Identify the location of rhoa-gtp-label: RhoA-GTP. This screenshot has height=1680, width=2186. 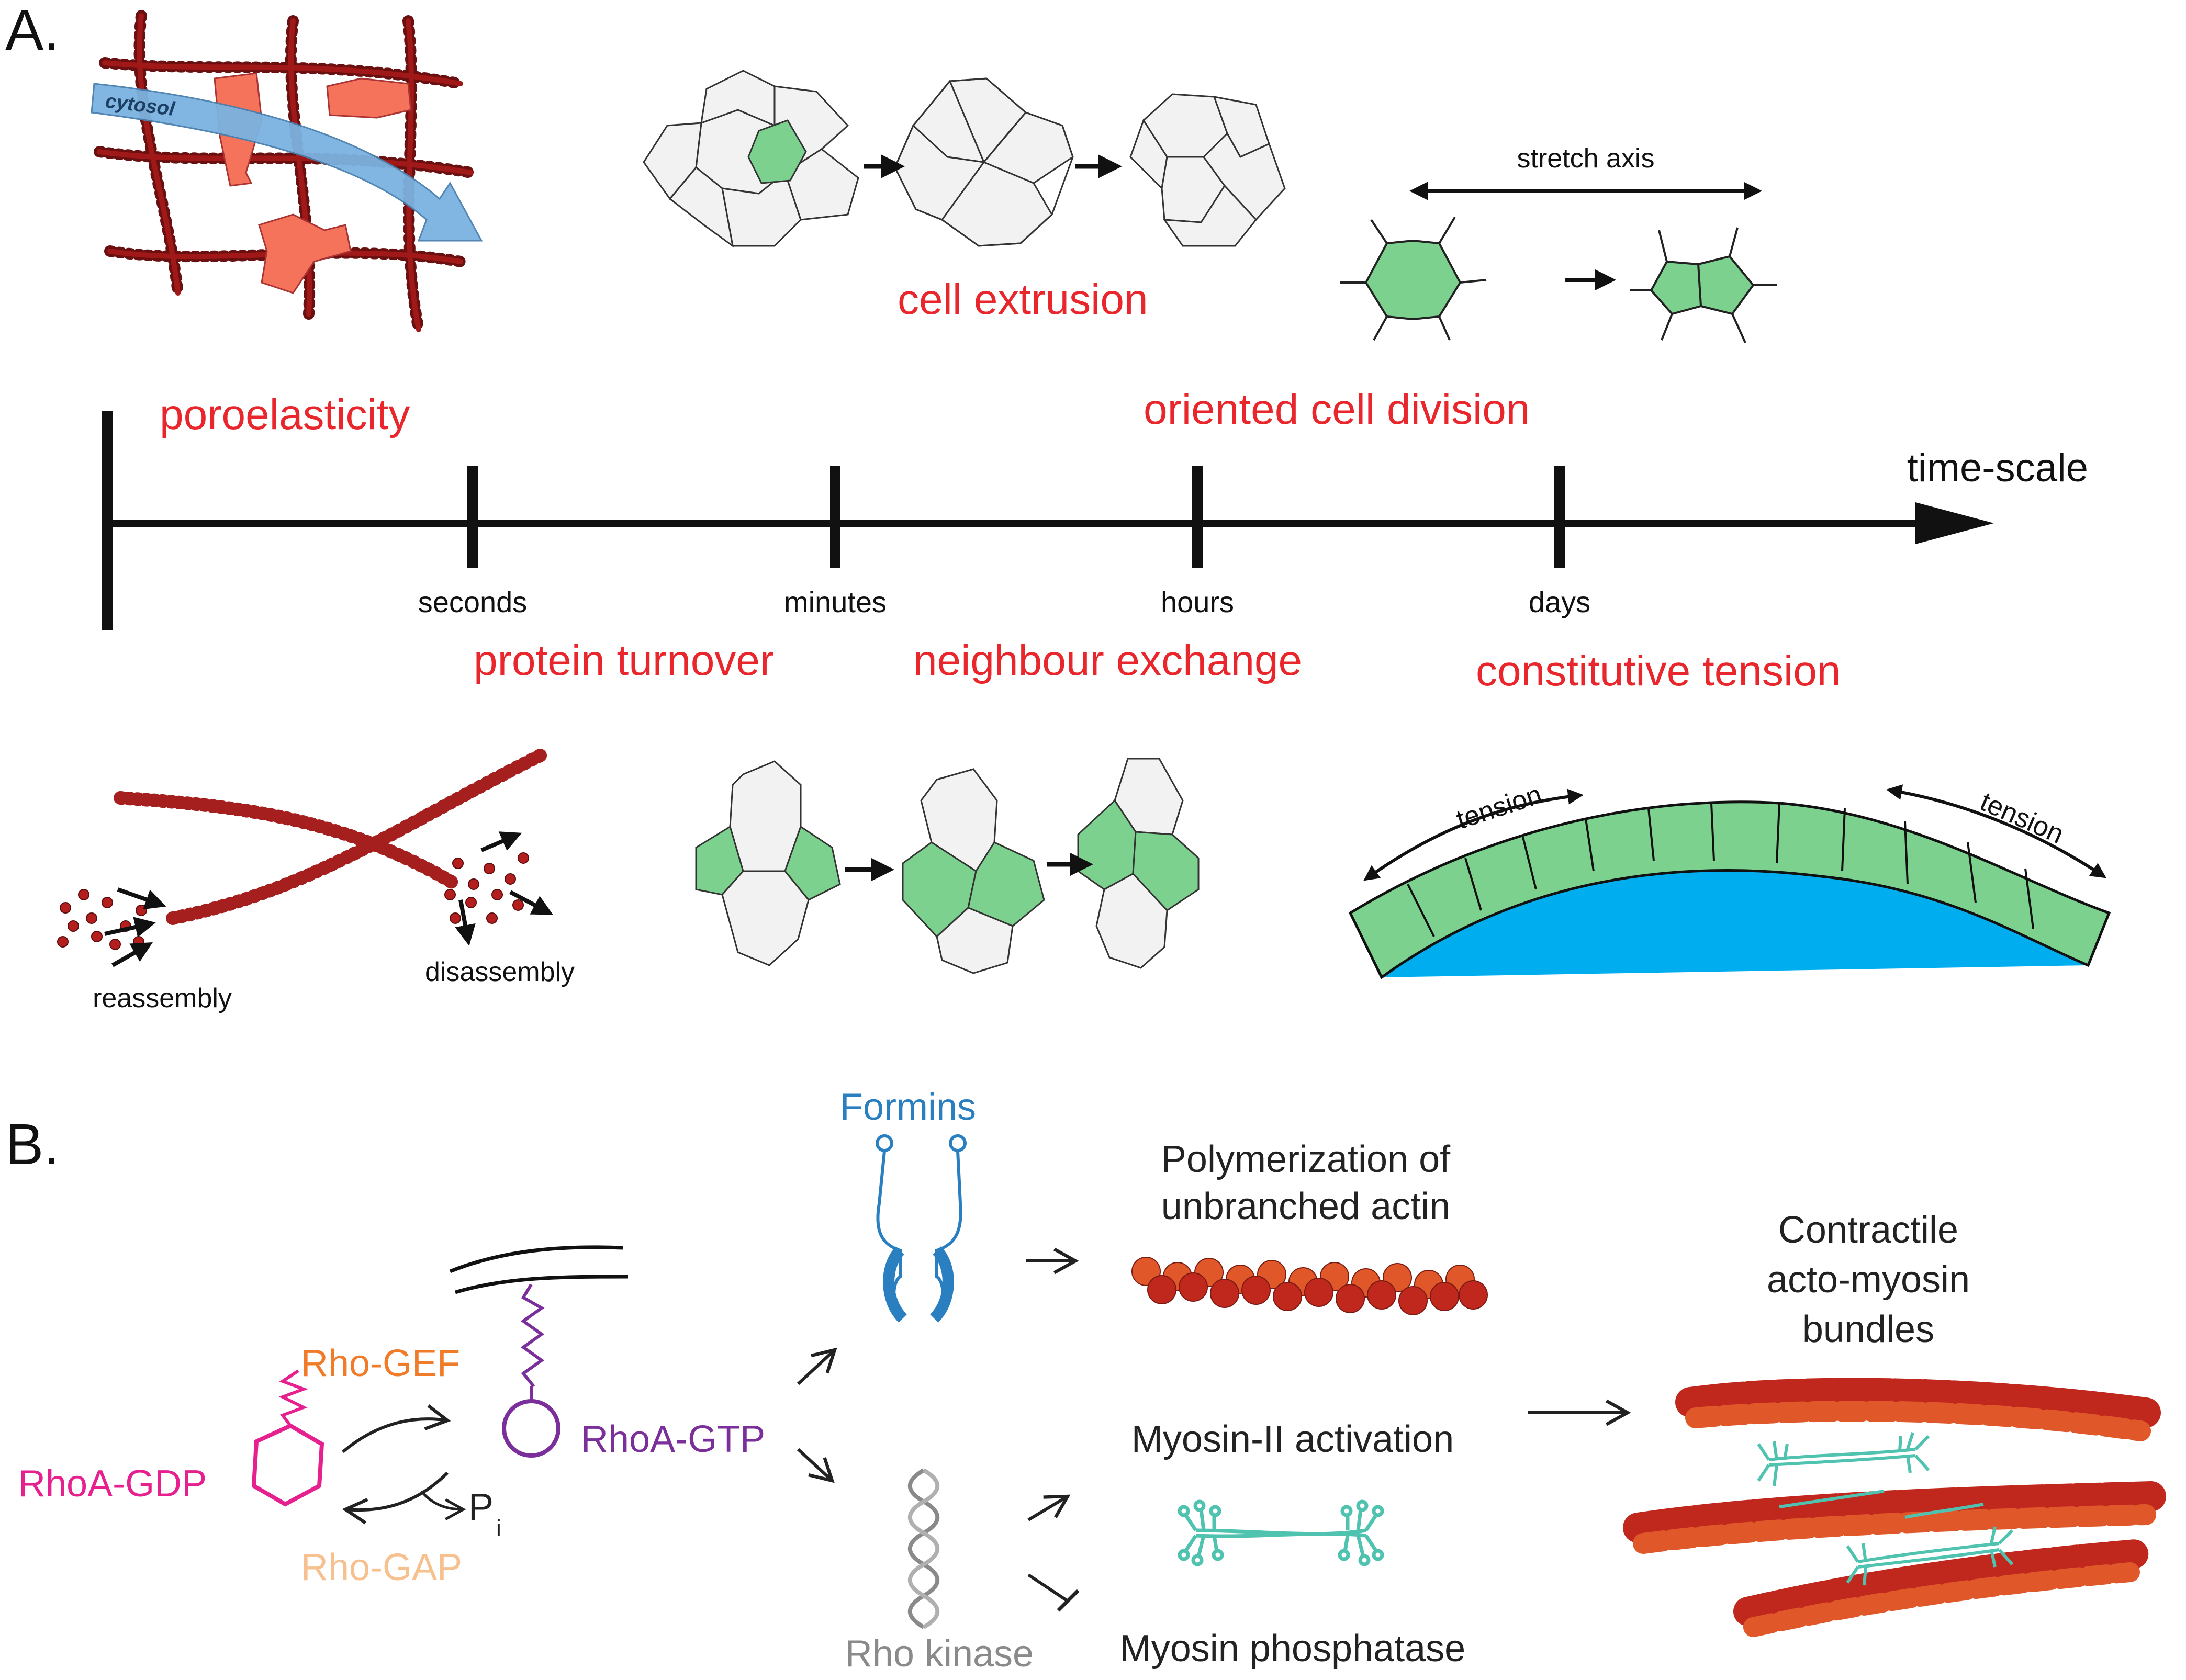
(673, 1439).